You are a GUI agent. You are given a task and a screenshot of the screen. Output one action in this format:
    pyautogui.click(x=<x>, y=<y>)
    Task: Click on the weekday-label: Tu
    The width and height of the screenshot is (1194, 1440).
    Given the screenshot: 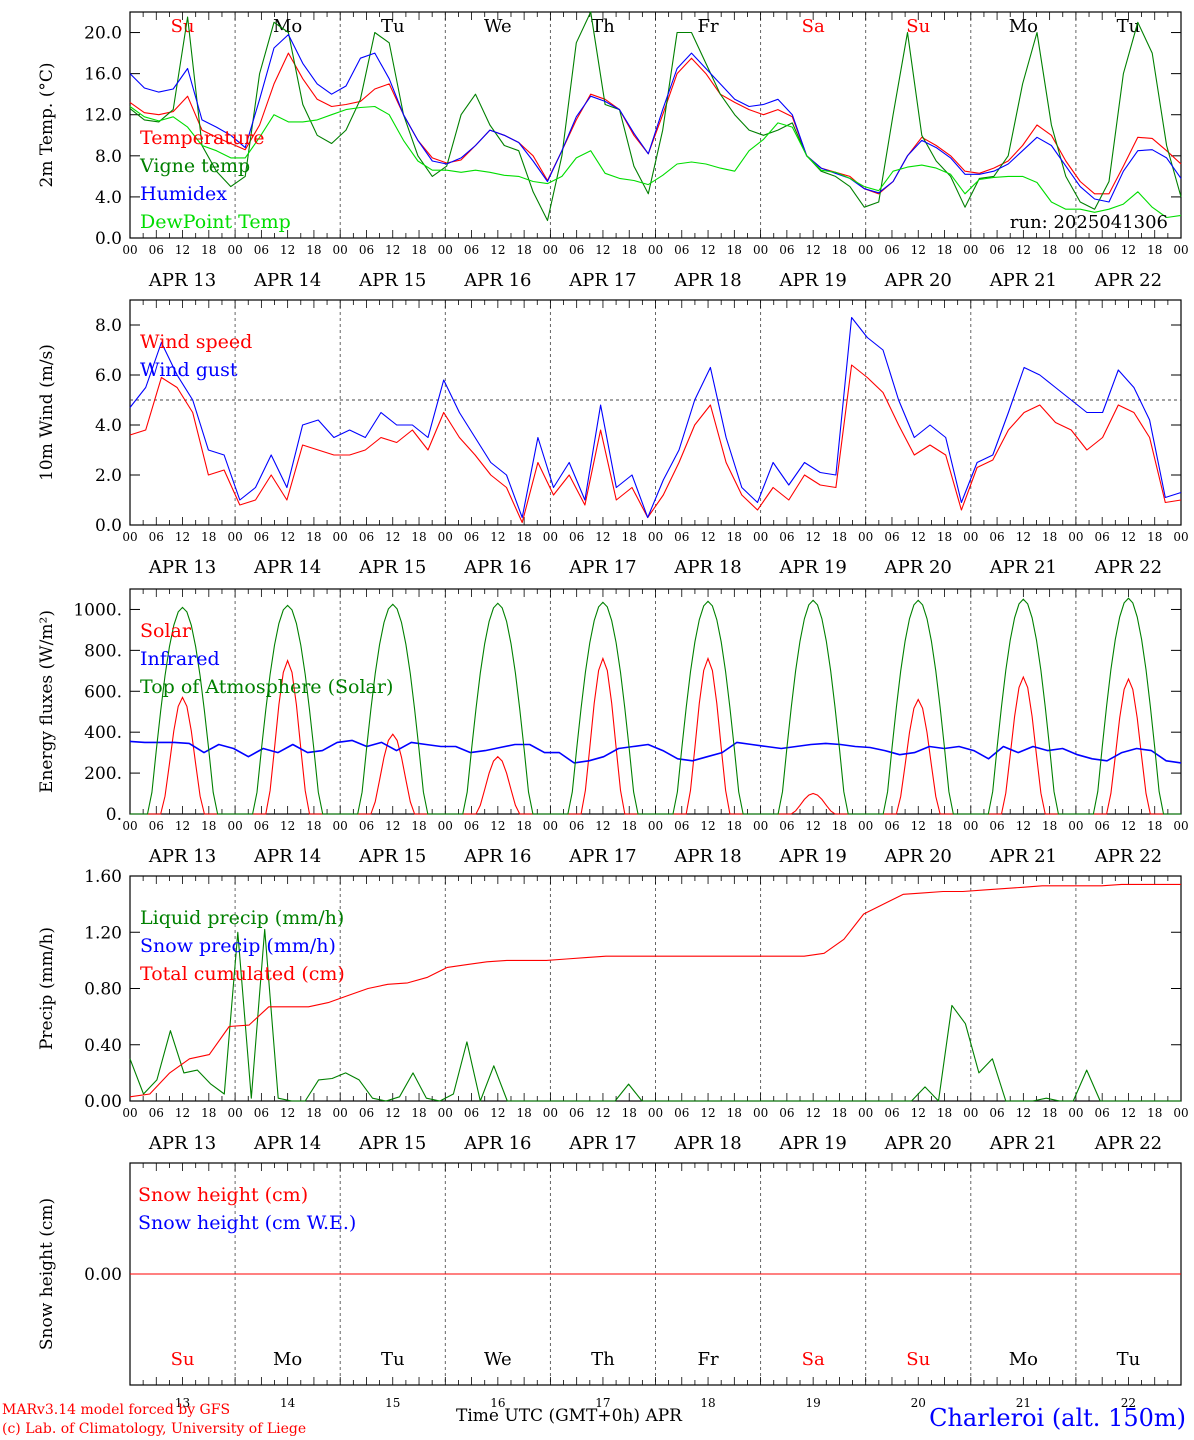 What is the action you would take?
    pyautogui.click(x=393, y=1359)
    